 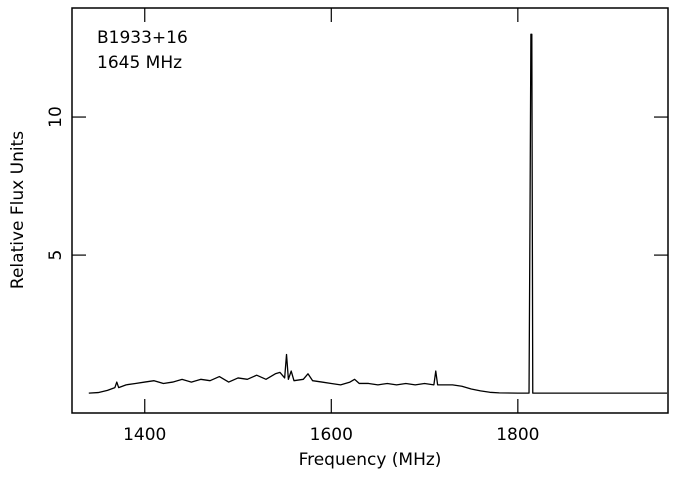 I want to click on annotation: B1933+16, so click(x=142, y=38).